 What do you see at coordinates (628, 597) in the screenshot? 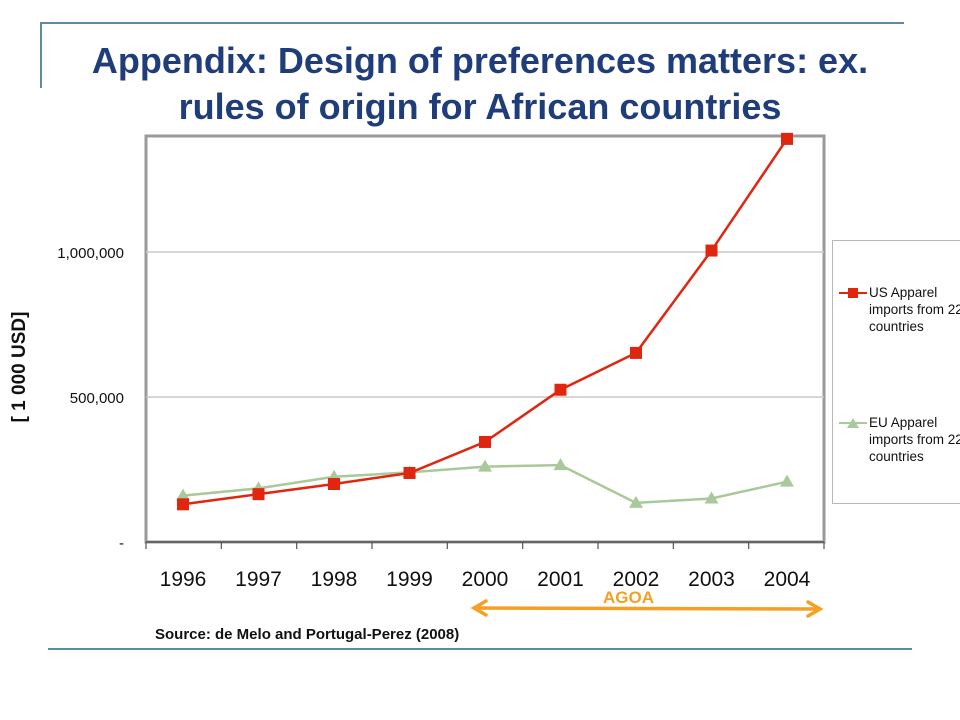
I see `agoa-label: AGOA` at bounding box center [628, 597].